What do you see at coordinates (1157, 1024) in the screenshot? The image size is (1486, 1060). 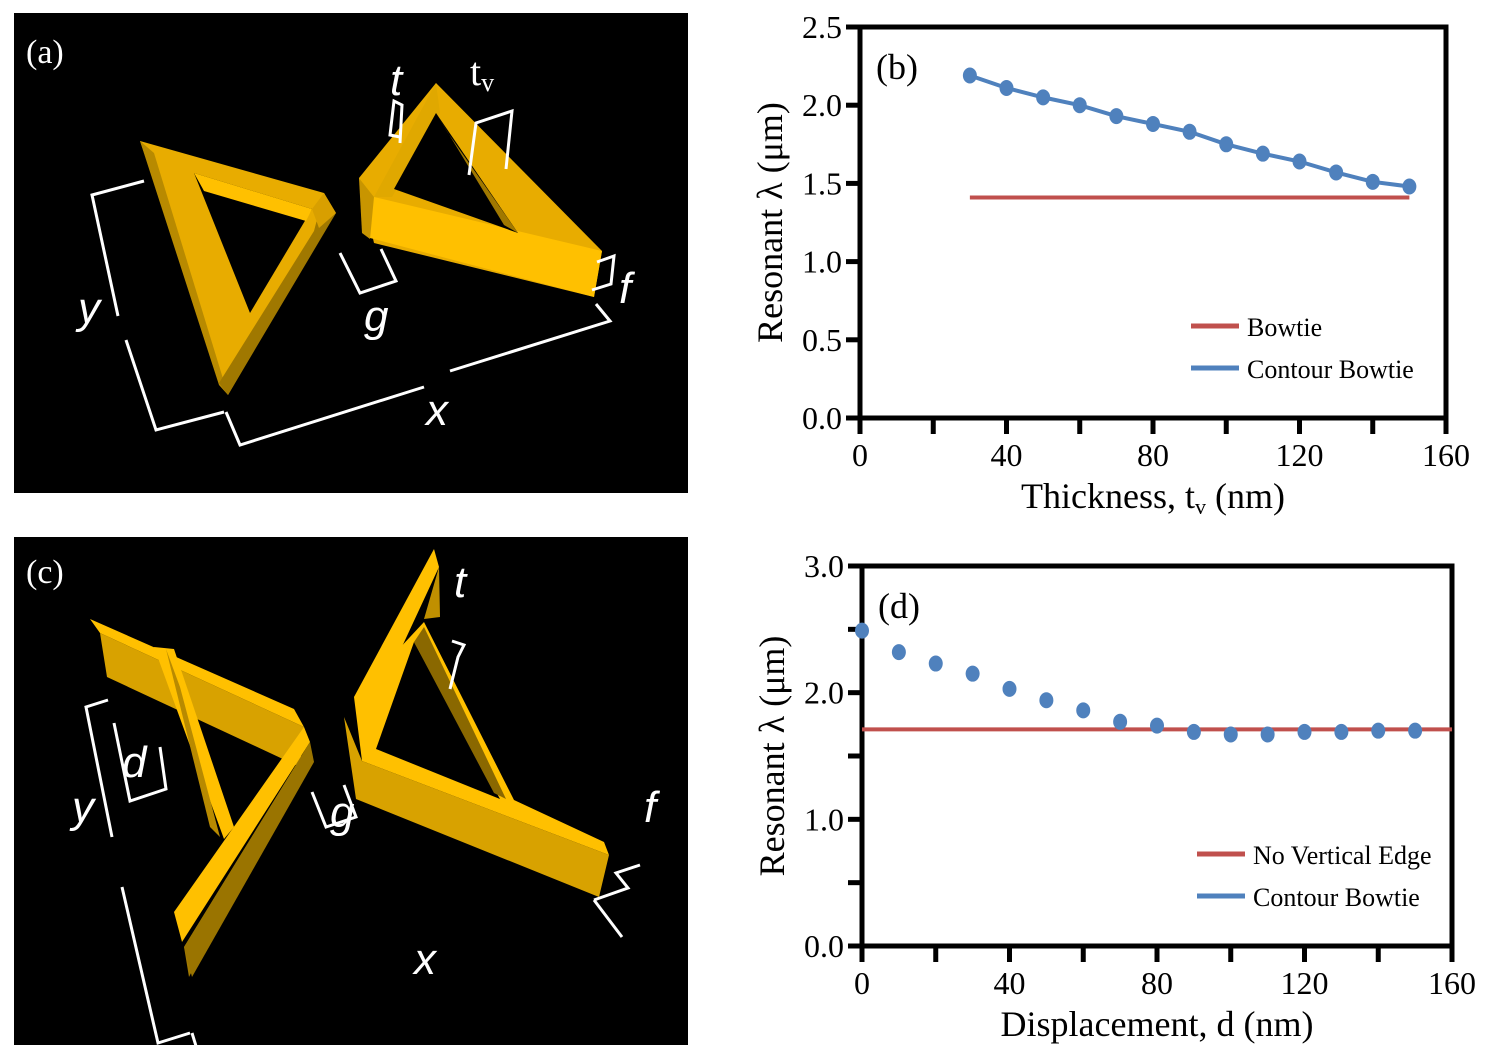 I see `x-axis-label: Displacement, d (nm)` at bounding box center [1157, 1024].